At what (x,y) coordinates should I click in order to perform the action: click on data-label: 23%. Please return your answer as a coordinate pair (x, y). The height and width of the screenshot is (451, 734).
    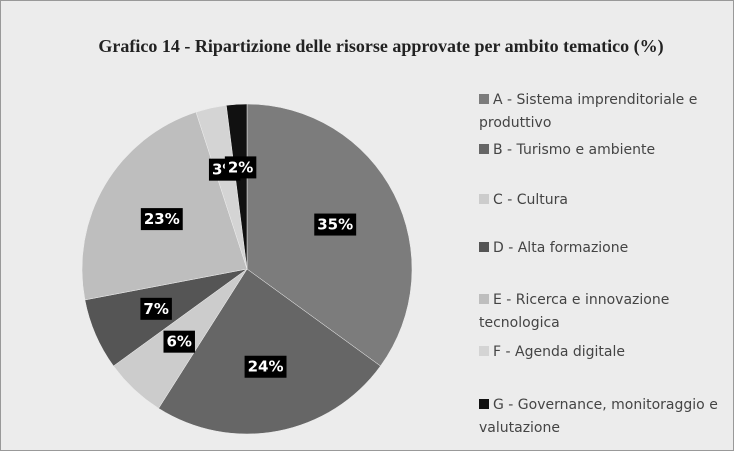
    Looking at the image, I should click on (162, 219).